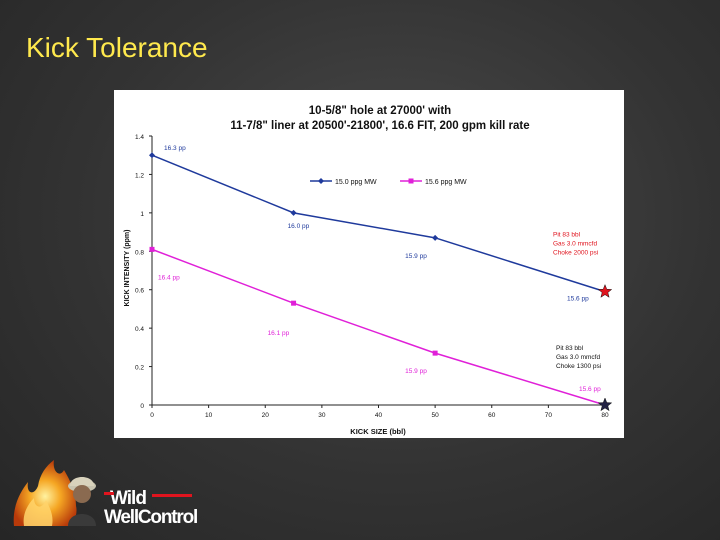 The height and width of the screenshot is (540, 720). Describe the element at coordinates (139, 329) in the screenshot. I see `y-tick-label: 0.4` at that location.